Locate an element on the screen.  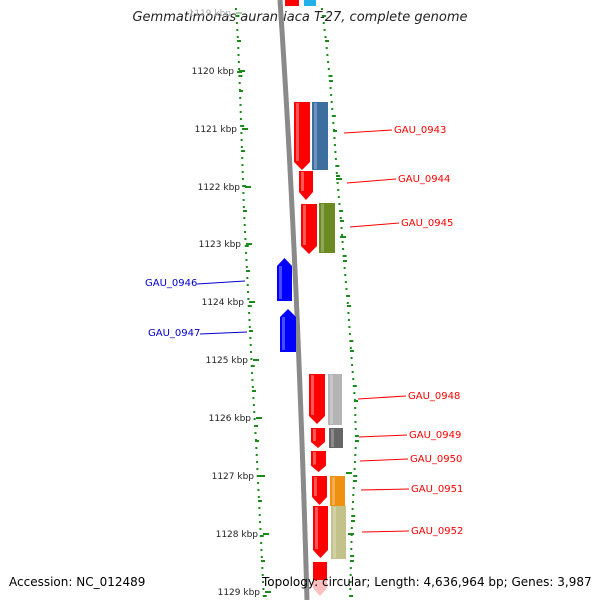
gene-label-gau_0946: GAU_0946 is located at coordinates (171, 283).